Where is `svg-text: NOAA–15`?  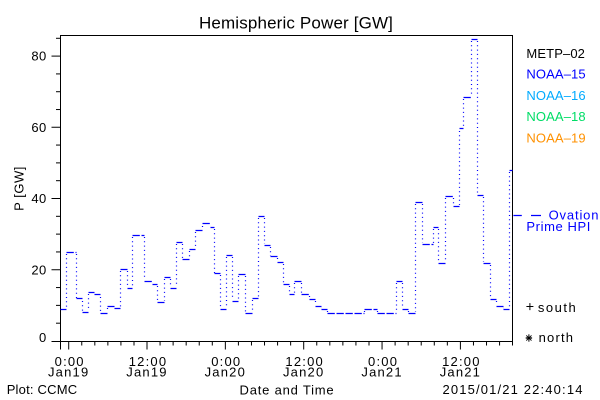
svg-text: NOAA–15 is located at coordinates (555, 73).